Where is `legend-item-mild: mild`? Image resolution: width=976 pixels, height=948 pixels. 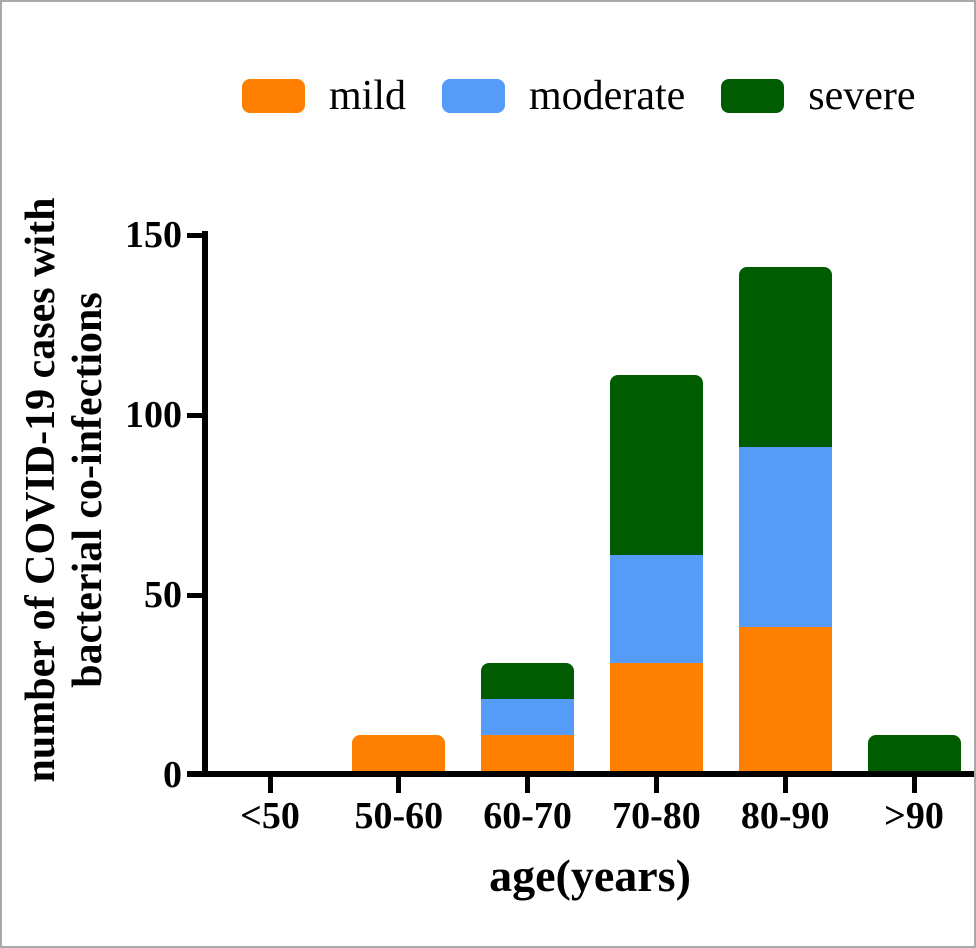 legend-item-mild: mild is located at coordinates (324, 96).